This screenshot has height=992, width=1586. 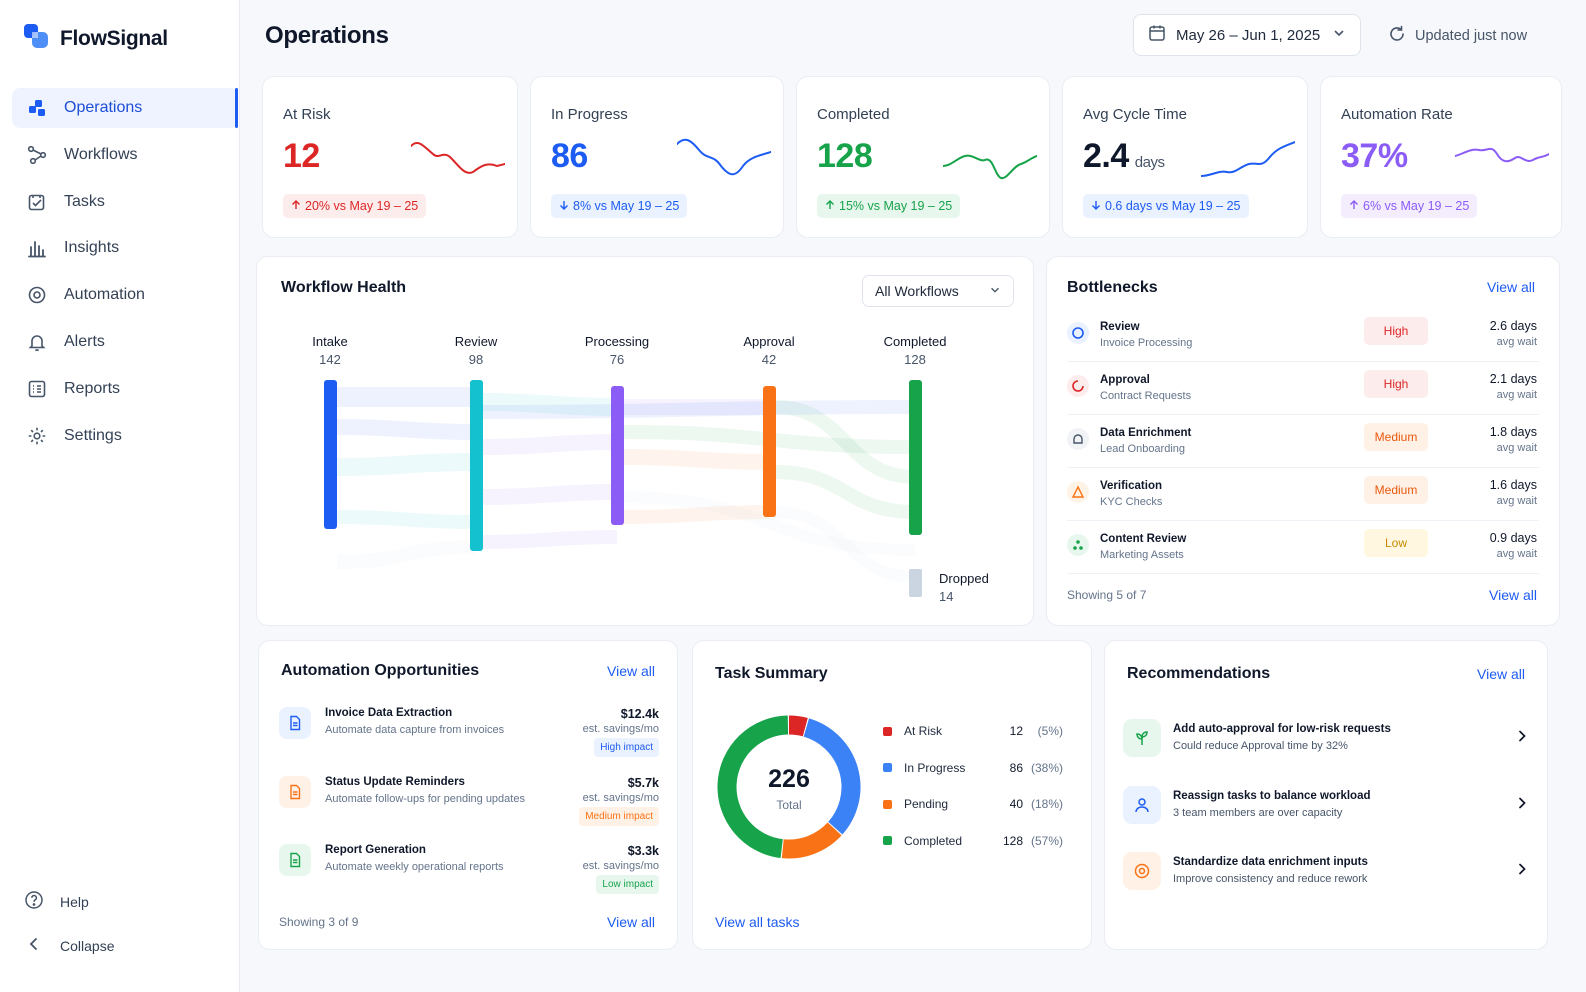 I want to click on sidebar-item-operations: Operations, so click(x=125, y=108).